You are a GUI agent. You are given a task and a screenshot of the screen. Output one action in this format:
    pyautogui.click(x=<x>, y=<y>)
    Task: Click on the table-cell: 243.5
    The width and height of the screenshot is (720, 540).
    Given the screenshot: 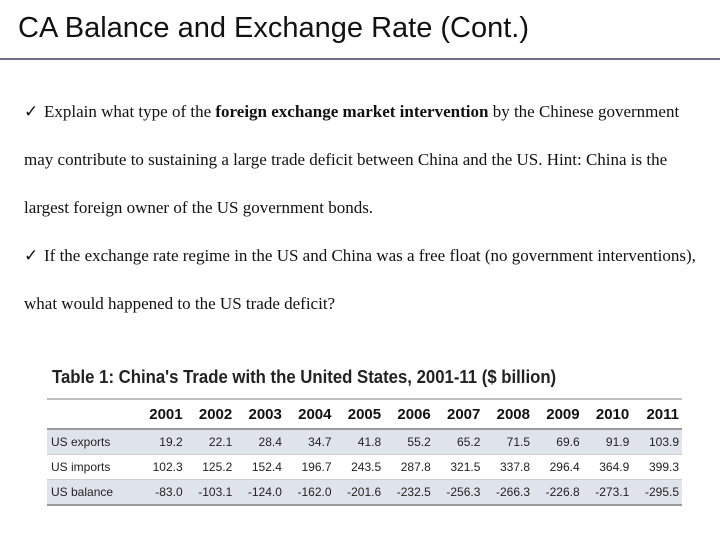 What is the action you would take?
    pyautogui.click(x=359, y=467)
    